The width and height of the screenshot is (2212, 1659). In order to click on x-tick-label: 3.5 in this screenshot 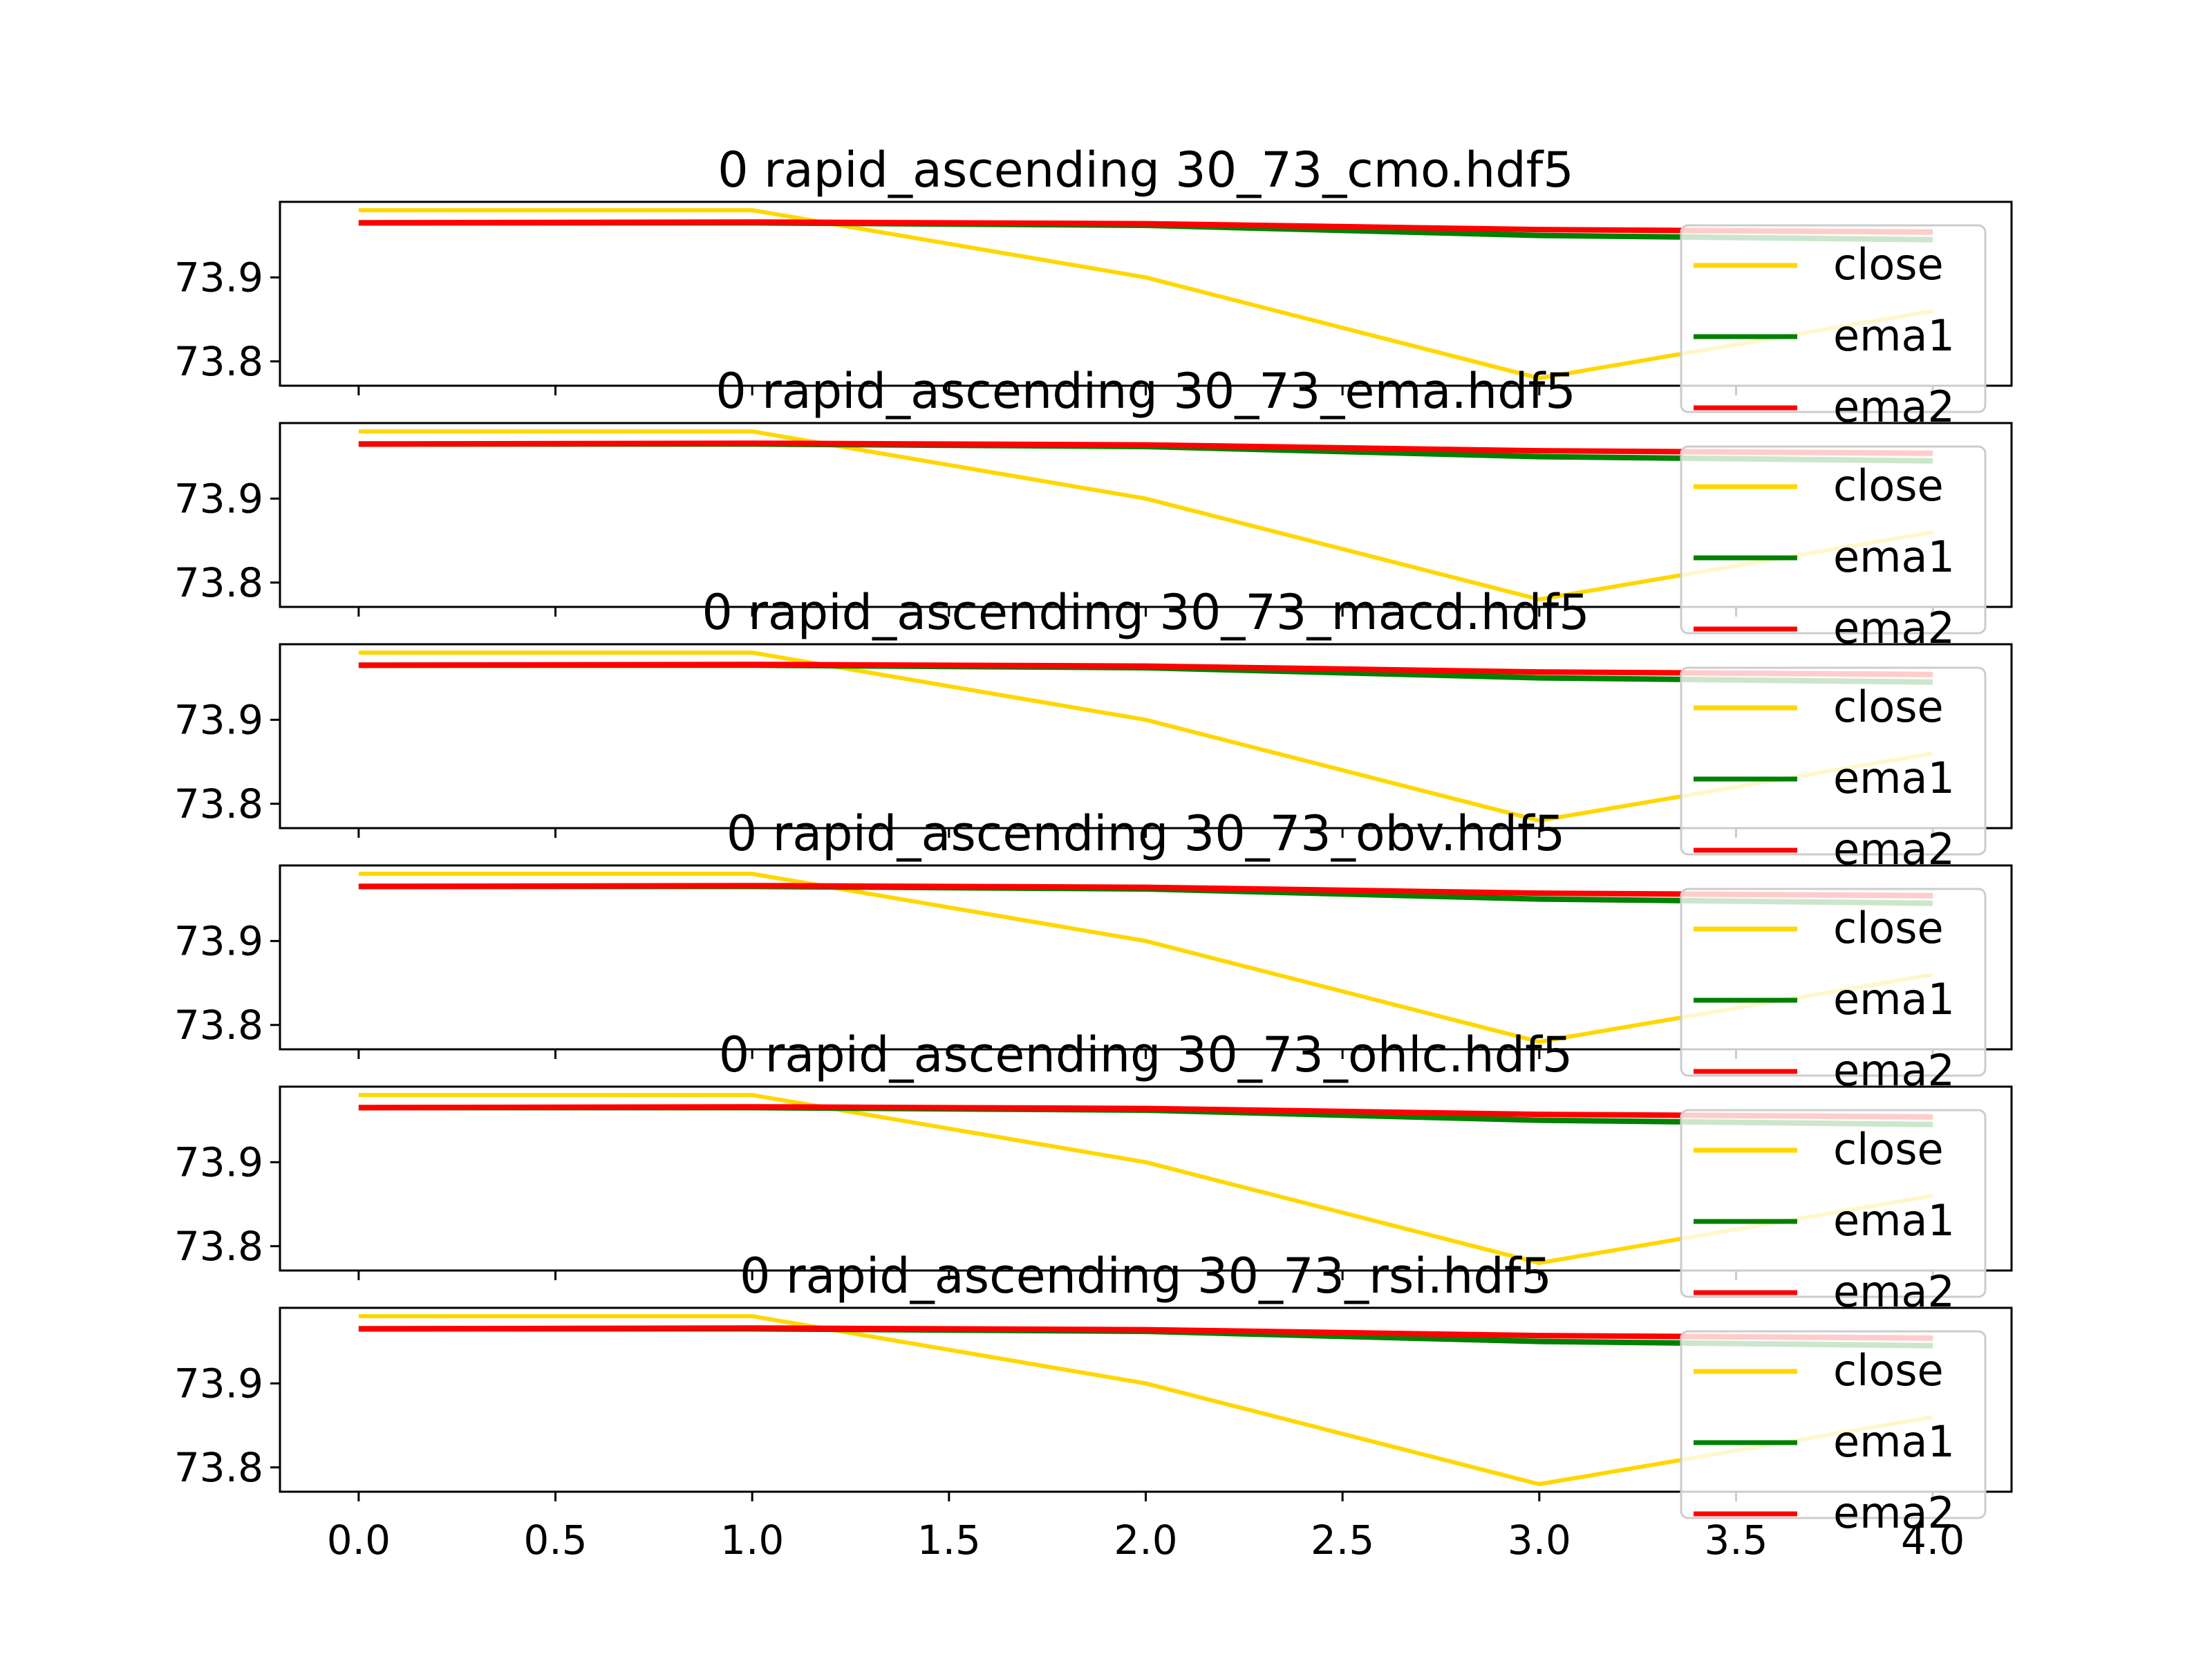, I will do `click(1736, 1540)`.